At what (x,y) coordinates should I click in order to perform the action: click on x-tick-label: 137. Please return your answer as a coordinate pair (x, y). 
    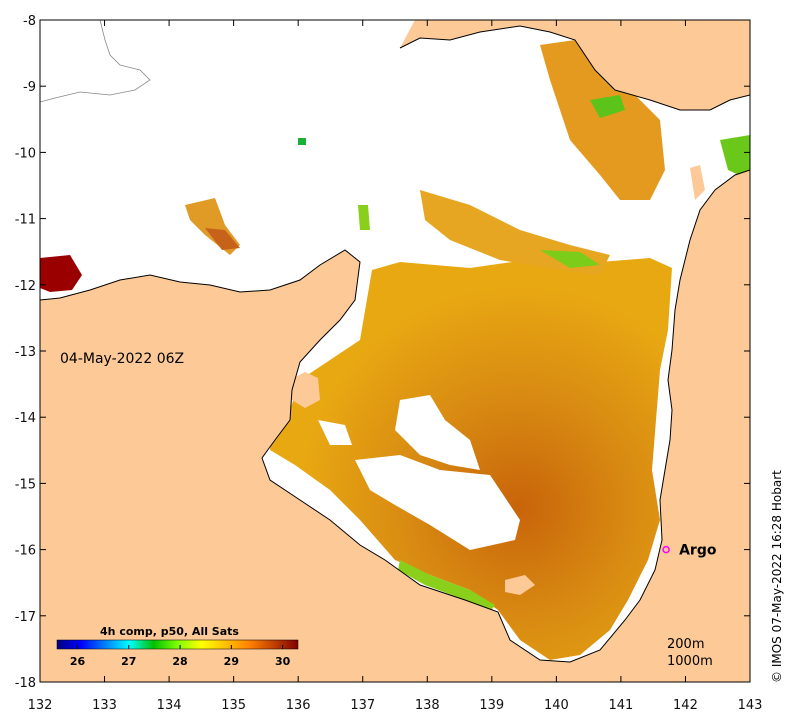
    Looking at the image, I should click on (362, 705).